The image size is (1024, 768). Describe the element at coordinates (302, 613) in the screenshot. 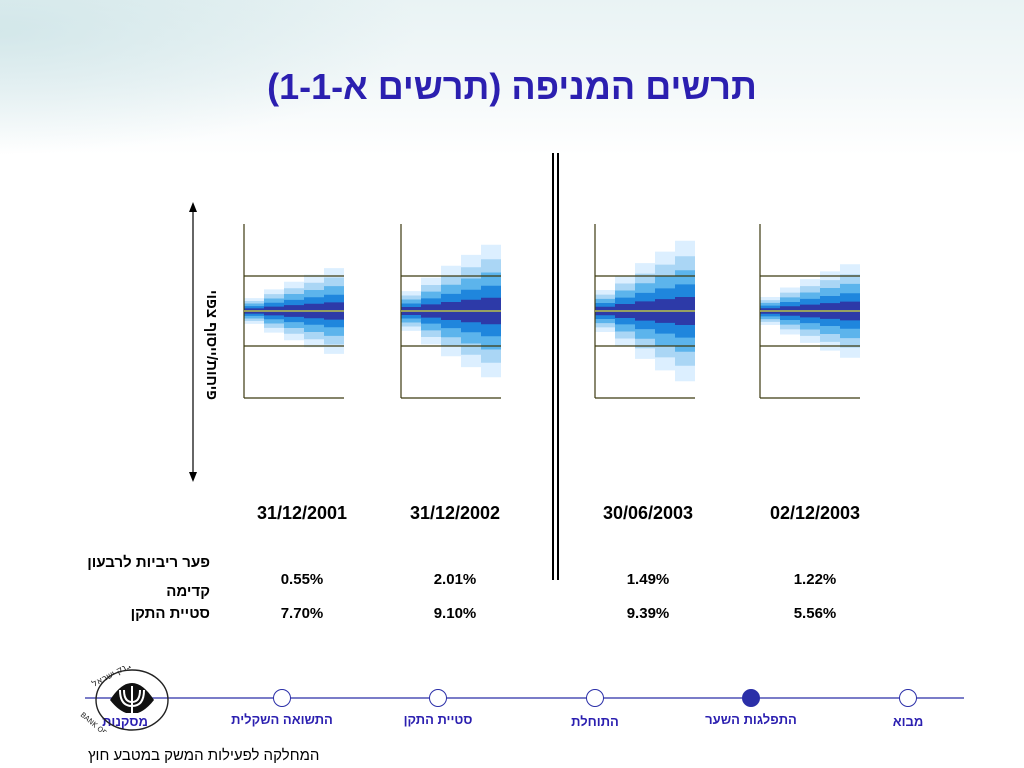

I see `cell-std-dev-2001: 7.70%` at that location.